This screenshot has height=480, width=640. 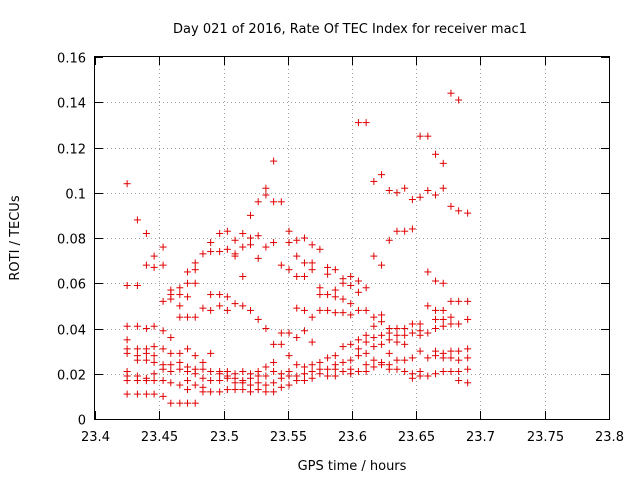 What do you see at coordinates (71, 104) in the screenshot?
I see `y-tick-label: 0.14` at bounding box center [71, 104].